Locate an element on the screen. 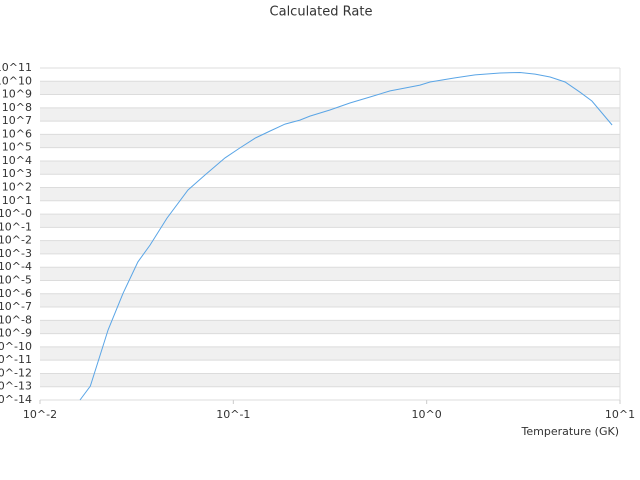 This screenshot has height=480, width=640. y-tick-label: 10^-0 is located at coordinates (16, 213).